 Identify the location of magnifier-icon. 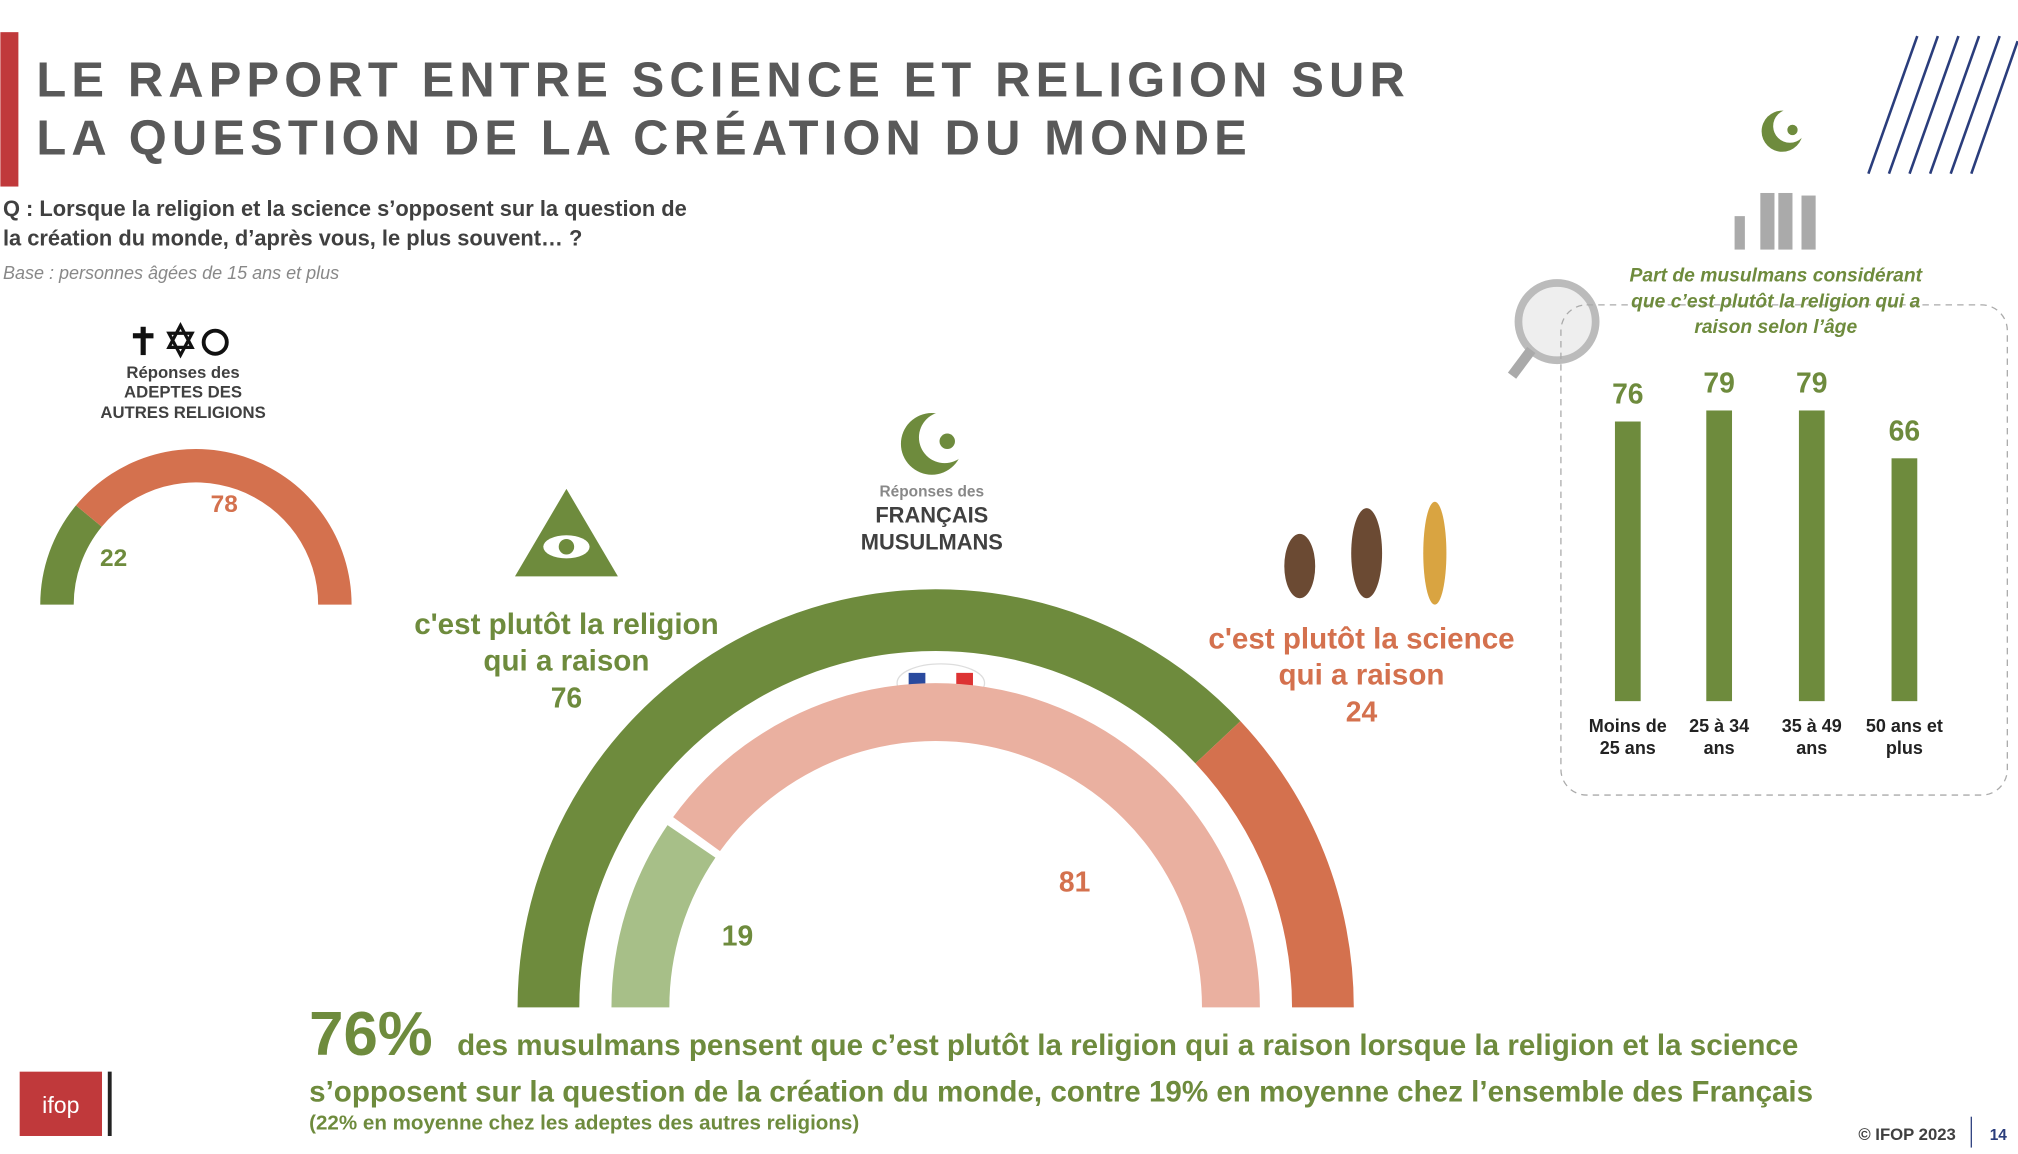
(1553, 329).